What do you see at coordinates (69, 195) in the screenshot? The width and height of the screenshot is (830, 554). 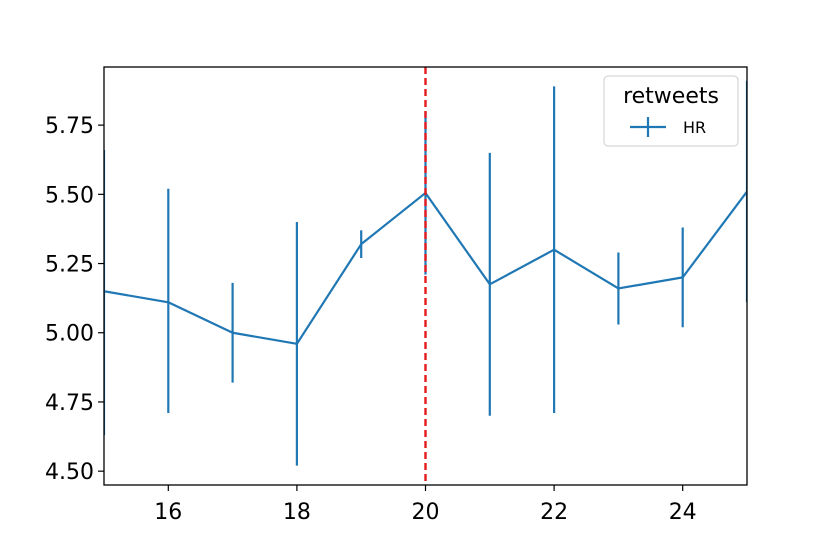 I see `y-tick-label: 5.50` at bounding box center [69, 195].